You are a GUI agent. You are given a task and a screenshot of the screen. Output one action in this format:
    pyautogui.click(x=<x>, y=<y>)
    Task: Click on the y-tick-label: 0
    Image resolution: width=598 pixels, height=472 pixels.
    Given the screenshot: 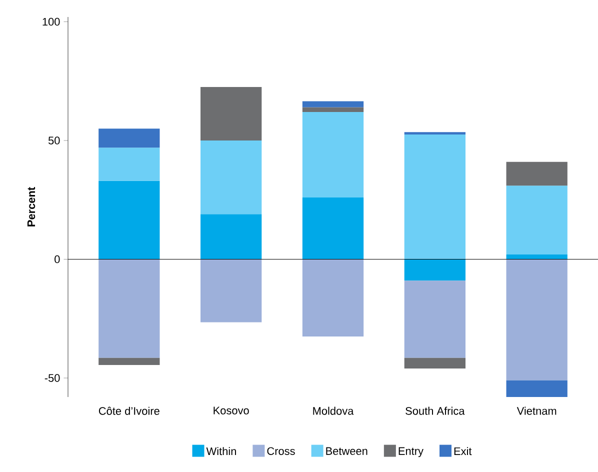 What is the action you would take?
    pyautogui.click(x=57, y=259)
    